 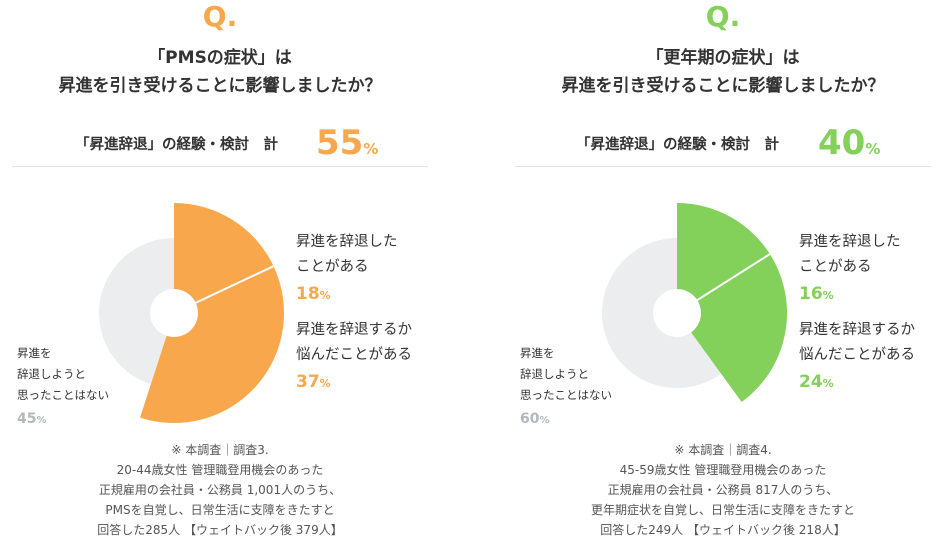 I want to click on pie-chart-menopause, so click(x=695, y=302).